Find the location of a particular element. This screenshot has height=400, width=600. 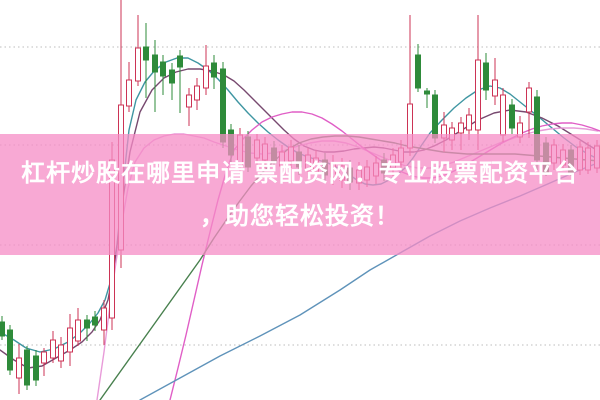

promo-banner-text-line1: 杠杆炒股在哪里申请 票配资网：专业股票配资平台 is located at coordinates (300, 173).